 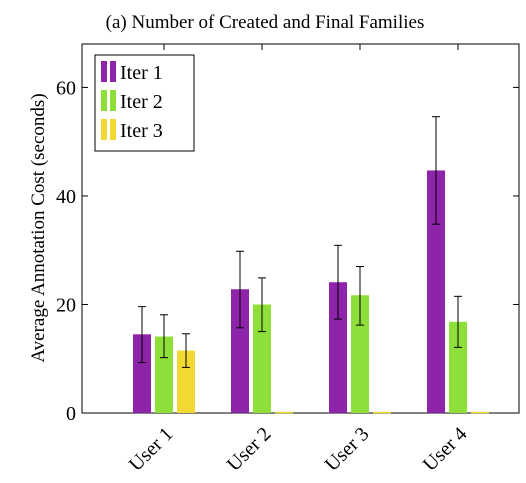 What do you see at coordinates (347, 449) in the screenshot?
I see `x-tick-label: User 3` at bounding box center [347, 449].